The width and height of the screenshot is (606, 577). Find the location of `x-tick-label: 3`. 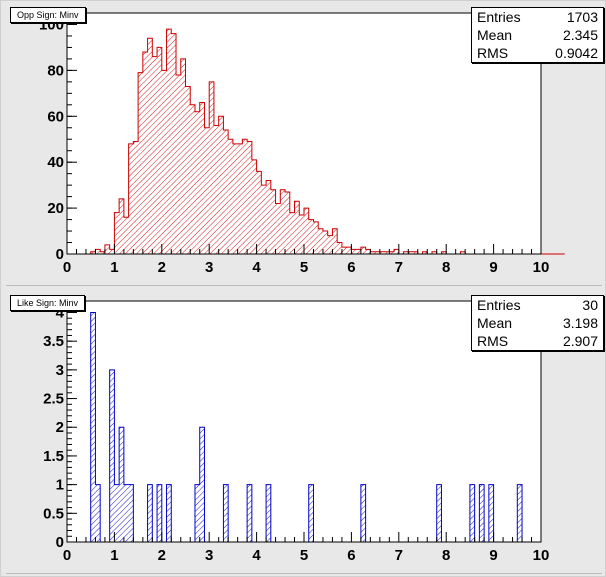

x-tick-label: 3 is located at coordinates (209, 267).